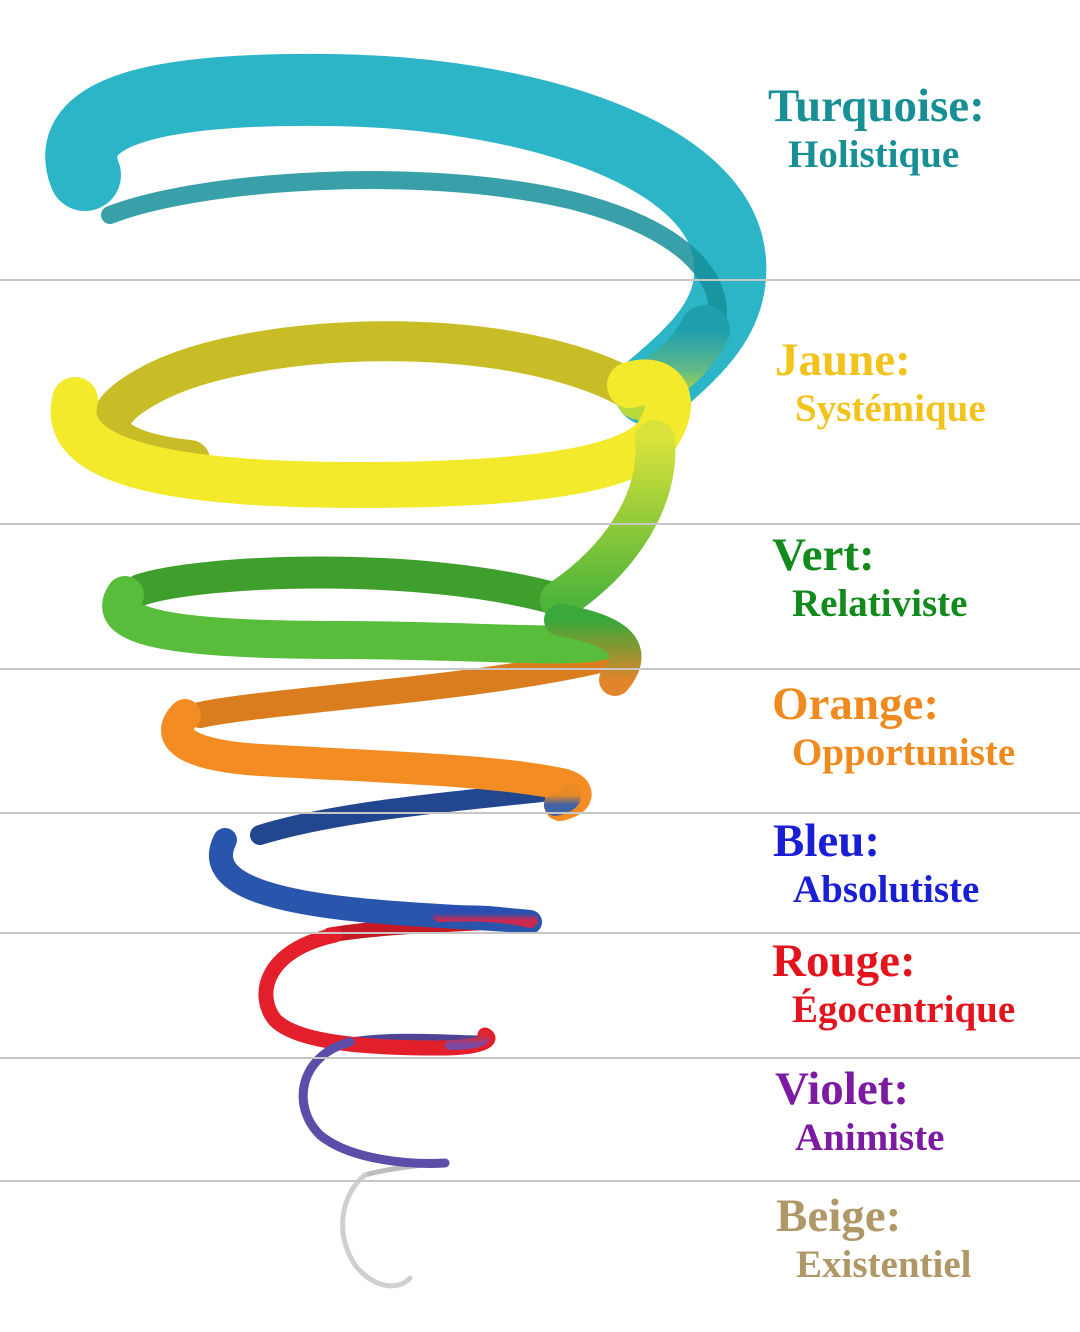 This screenshot has height=1332, width=1080. Describe the element at coordinates (374, 1102) in the screenshot. I see `spiral-band-violet` at that location.